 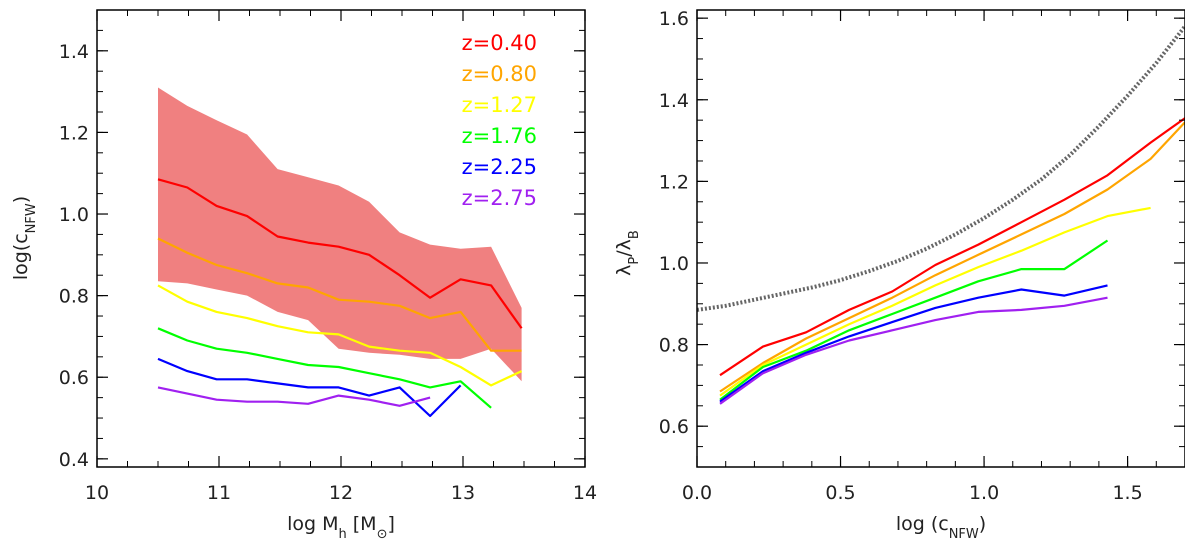 What do you see at coordinates (627, 253) in the screenshot?
I see `y-axis-label: λP/λB` at bounding box center [627, 253].